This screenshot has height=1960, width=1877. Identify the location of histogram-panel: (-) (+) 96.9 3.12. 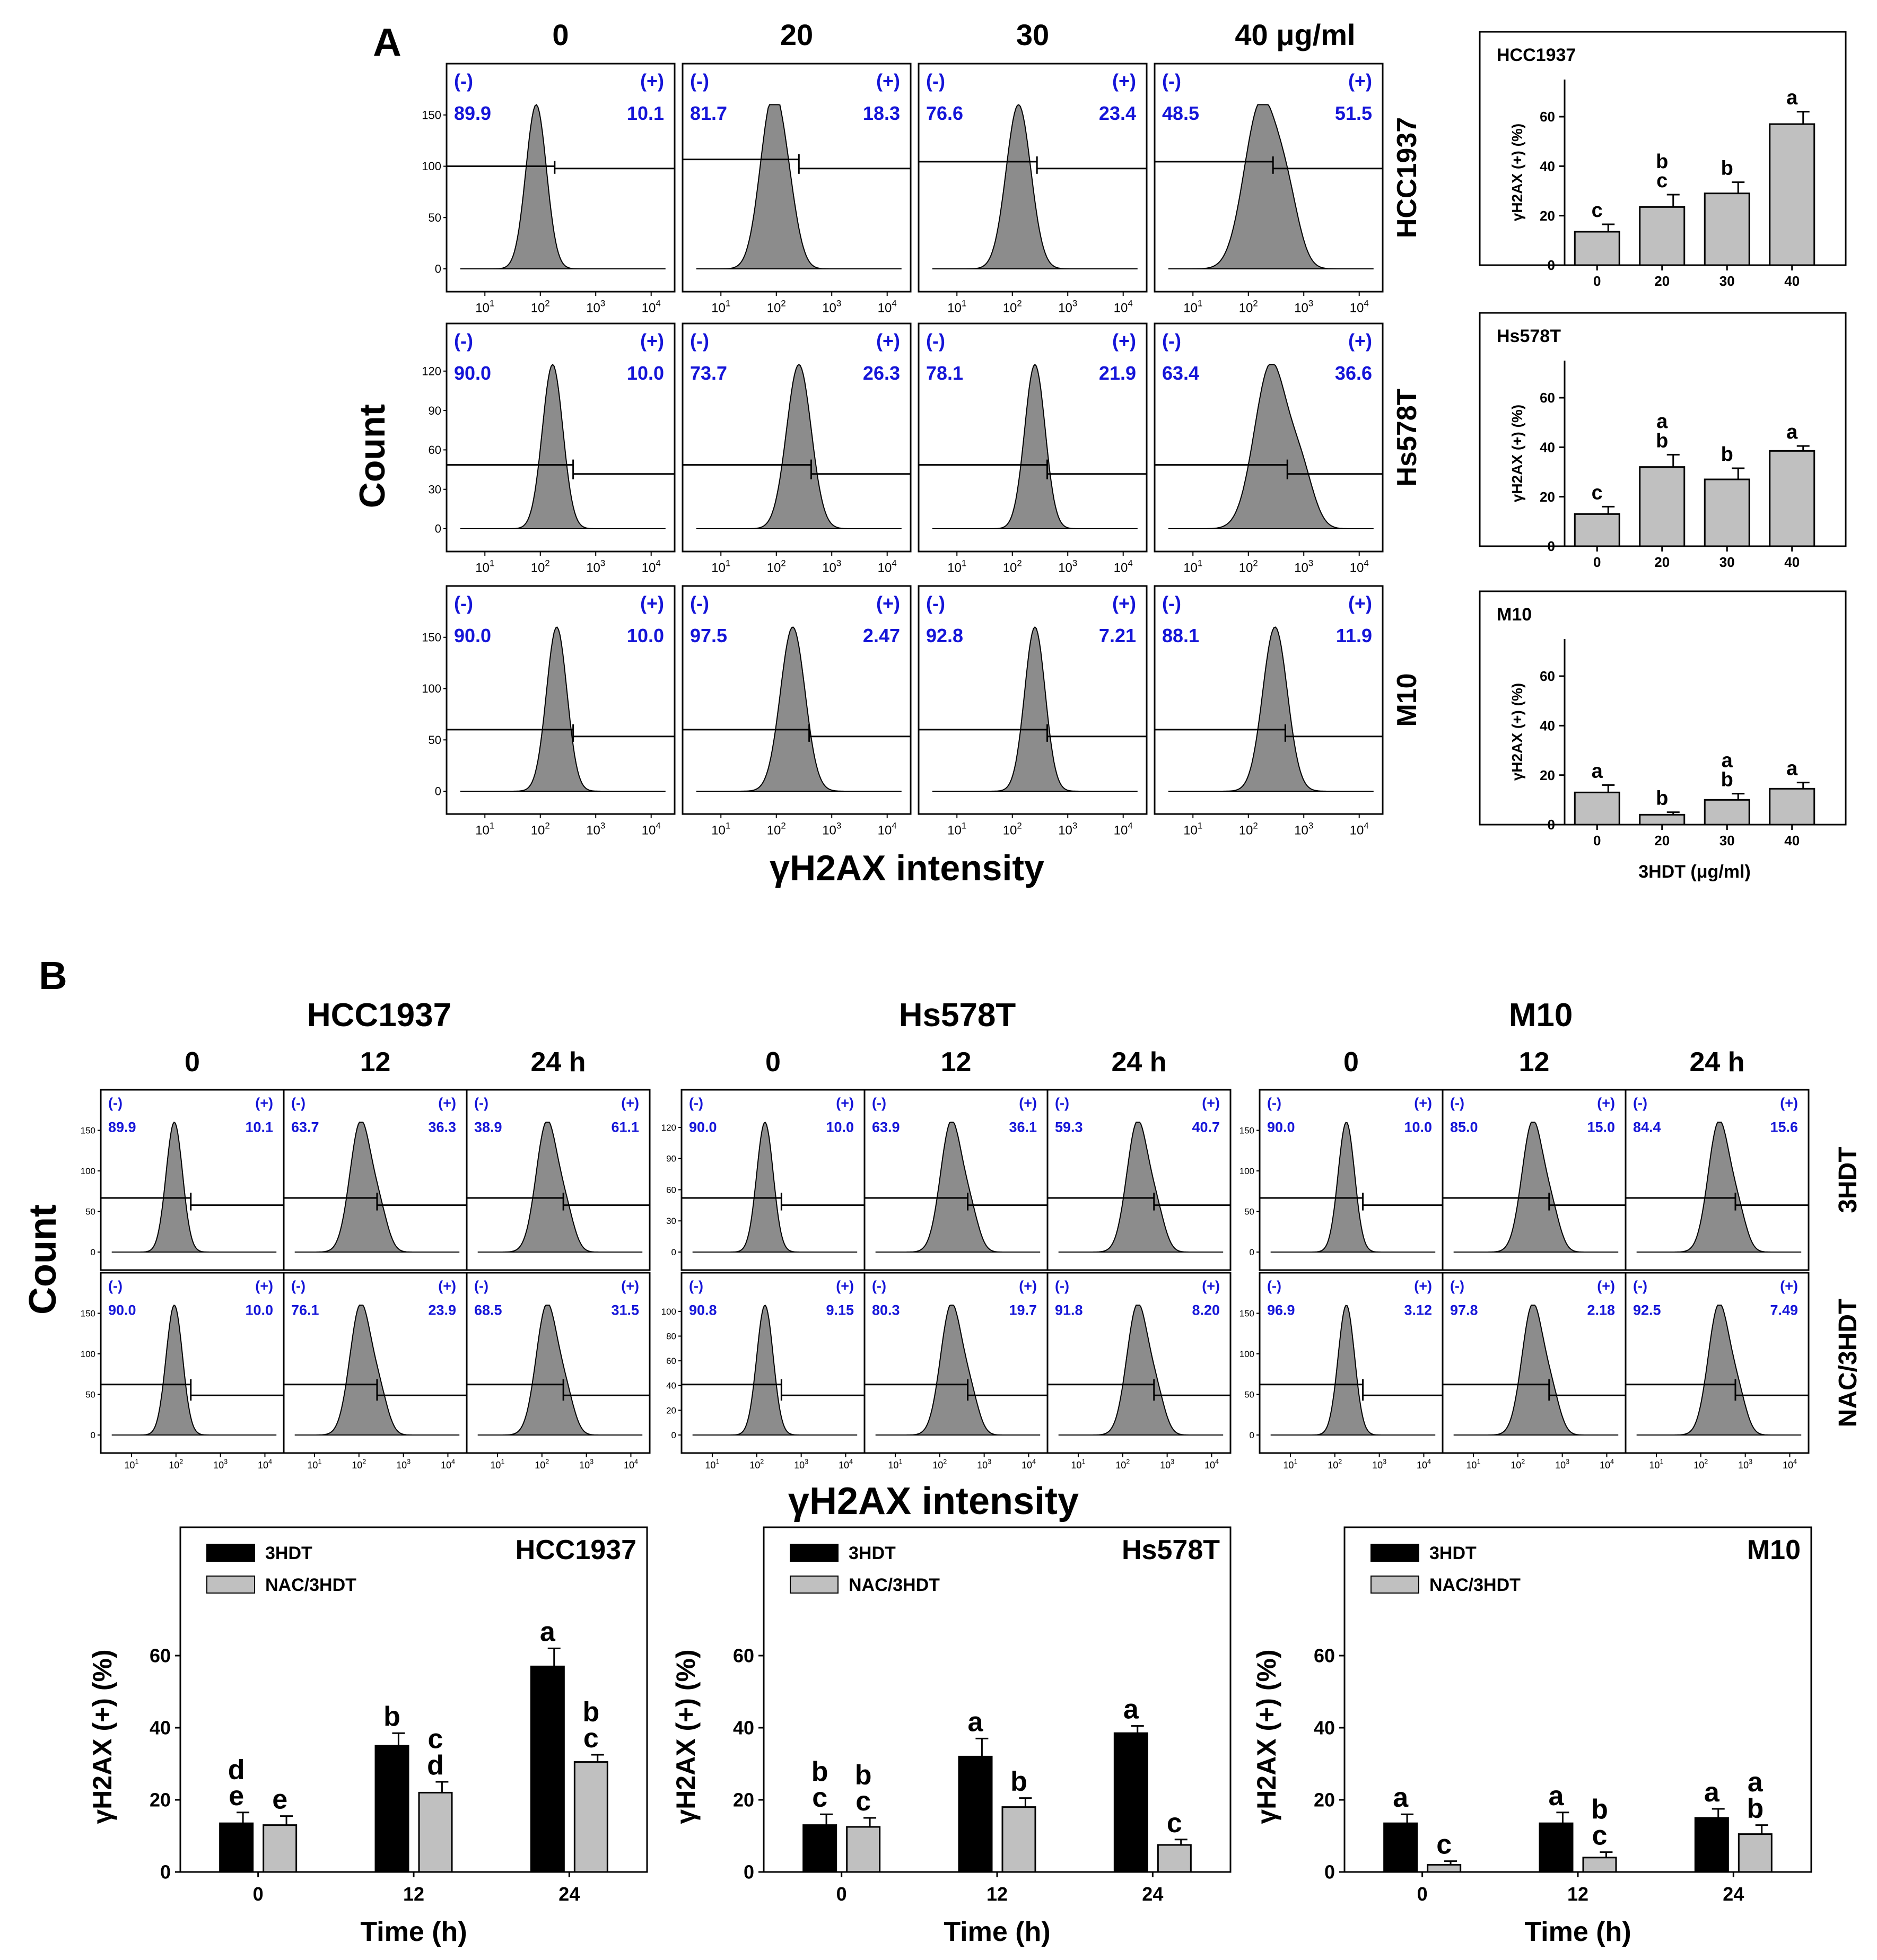
(1351, 1363).